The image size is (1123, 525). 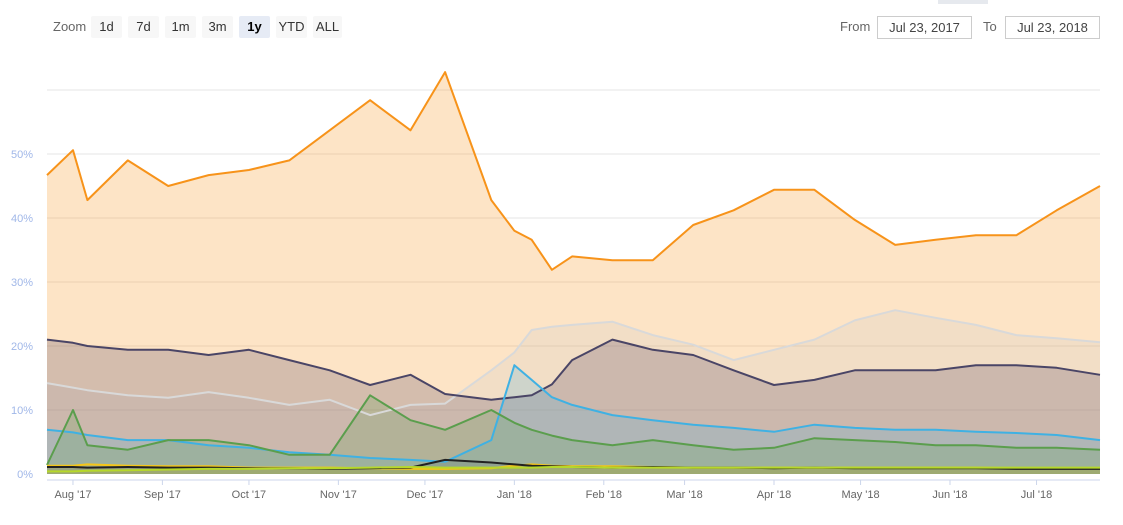 I want to click on y-tick-label: 0%, so click(x=25, y=475).